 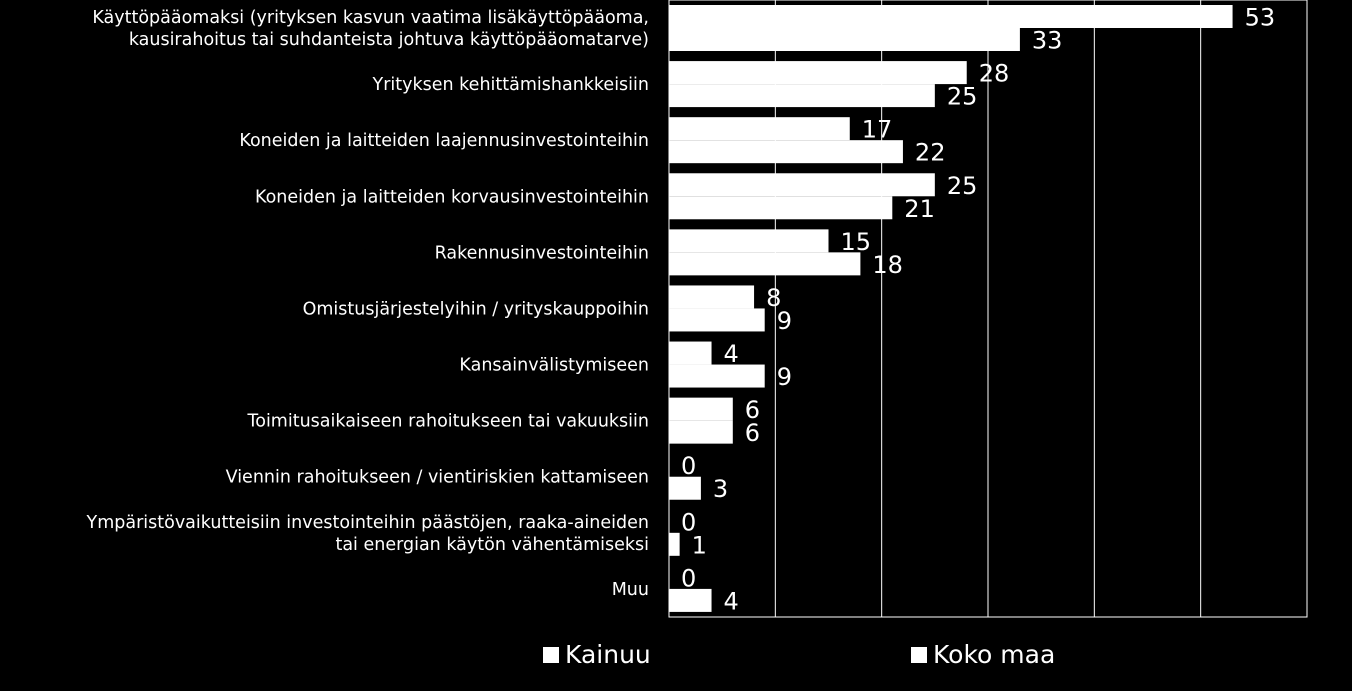 I want to click on legend-item-kainuu: Kainuu, so click(x=597, y=654).